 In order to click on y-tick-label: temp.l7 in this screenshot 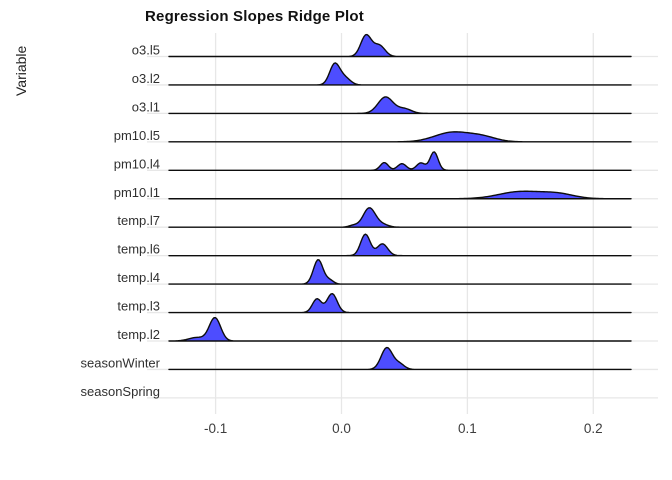, I will do `click(138, 220)`.